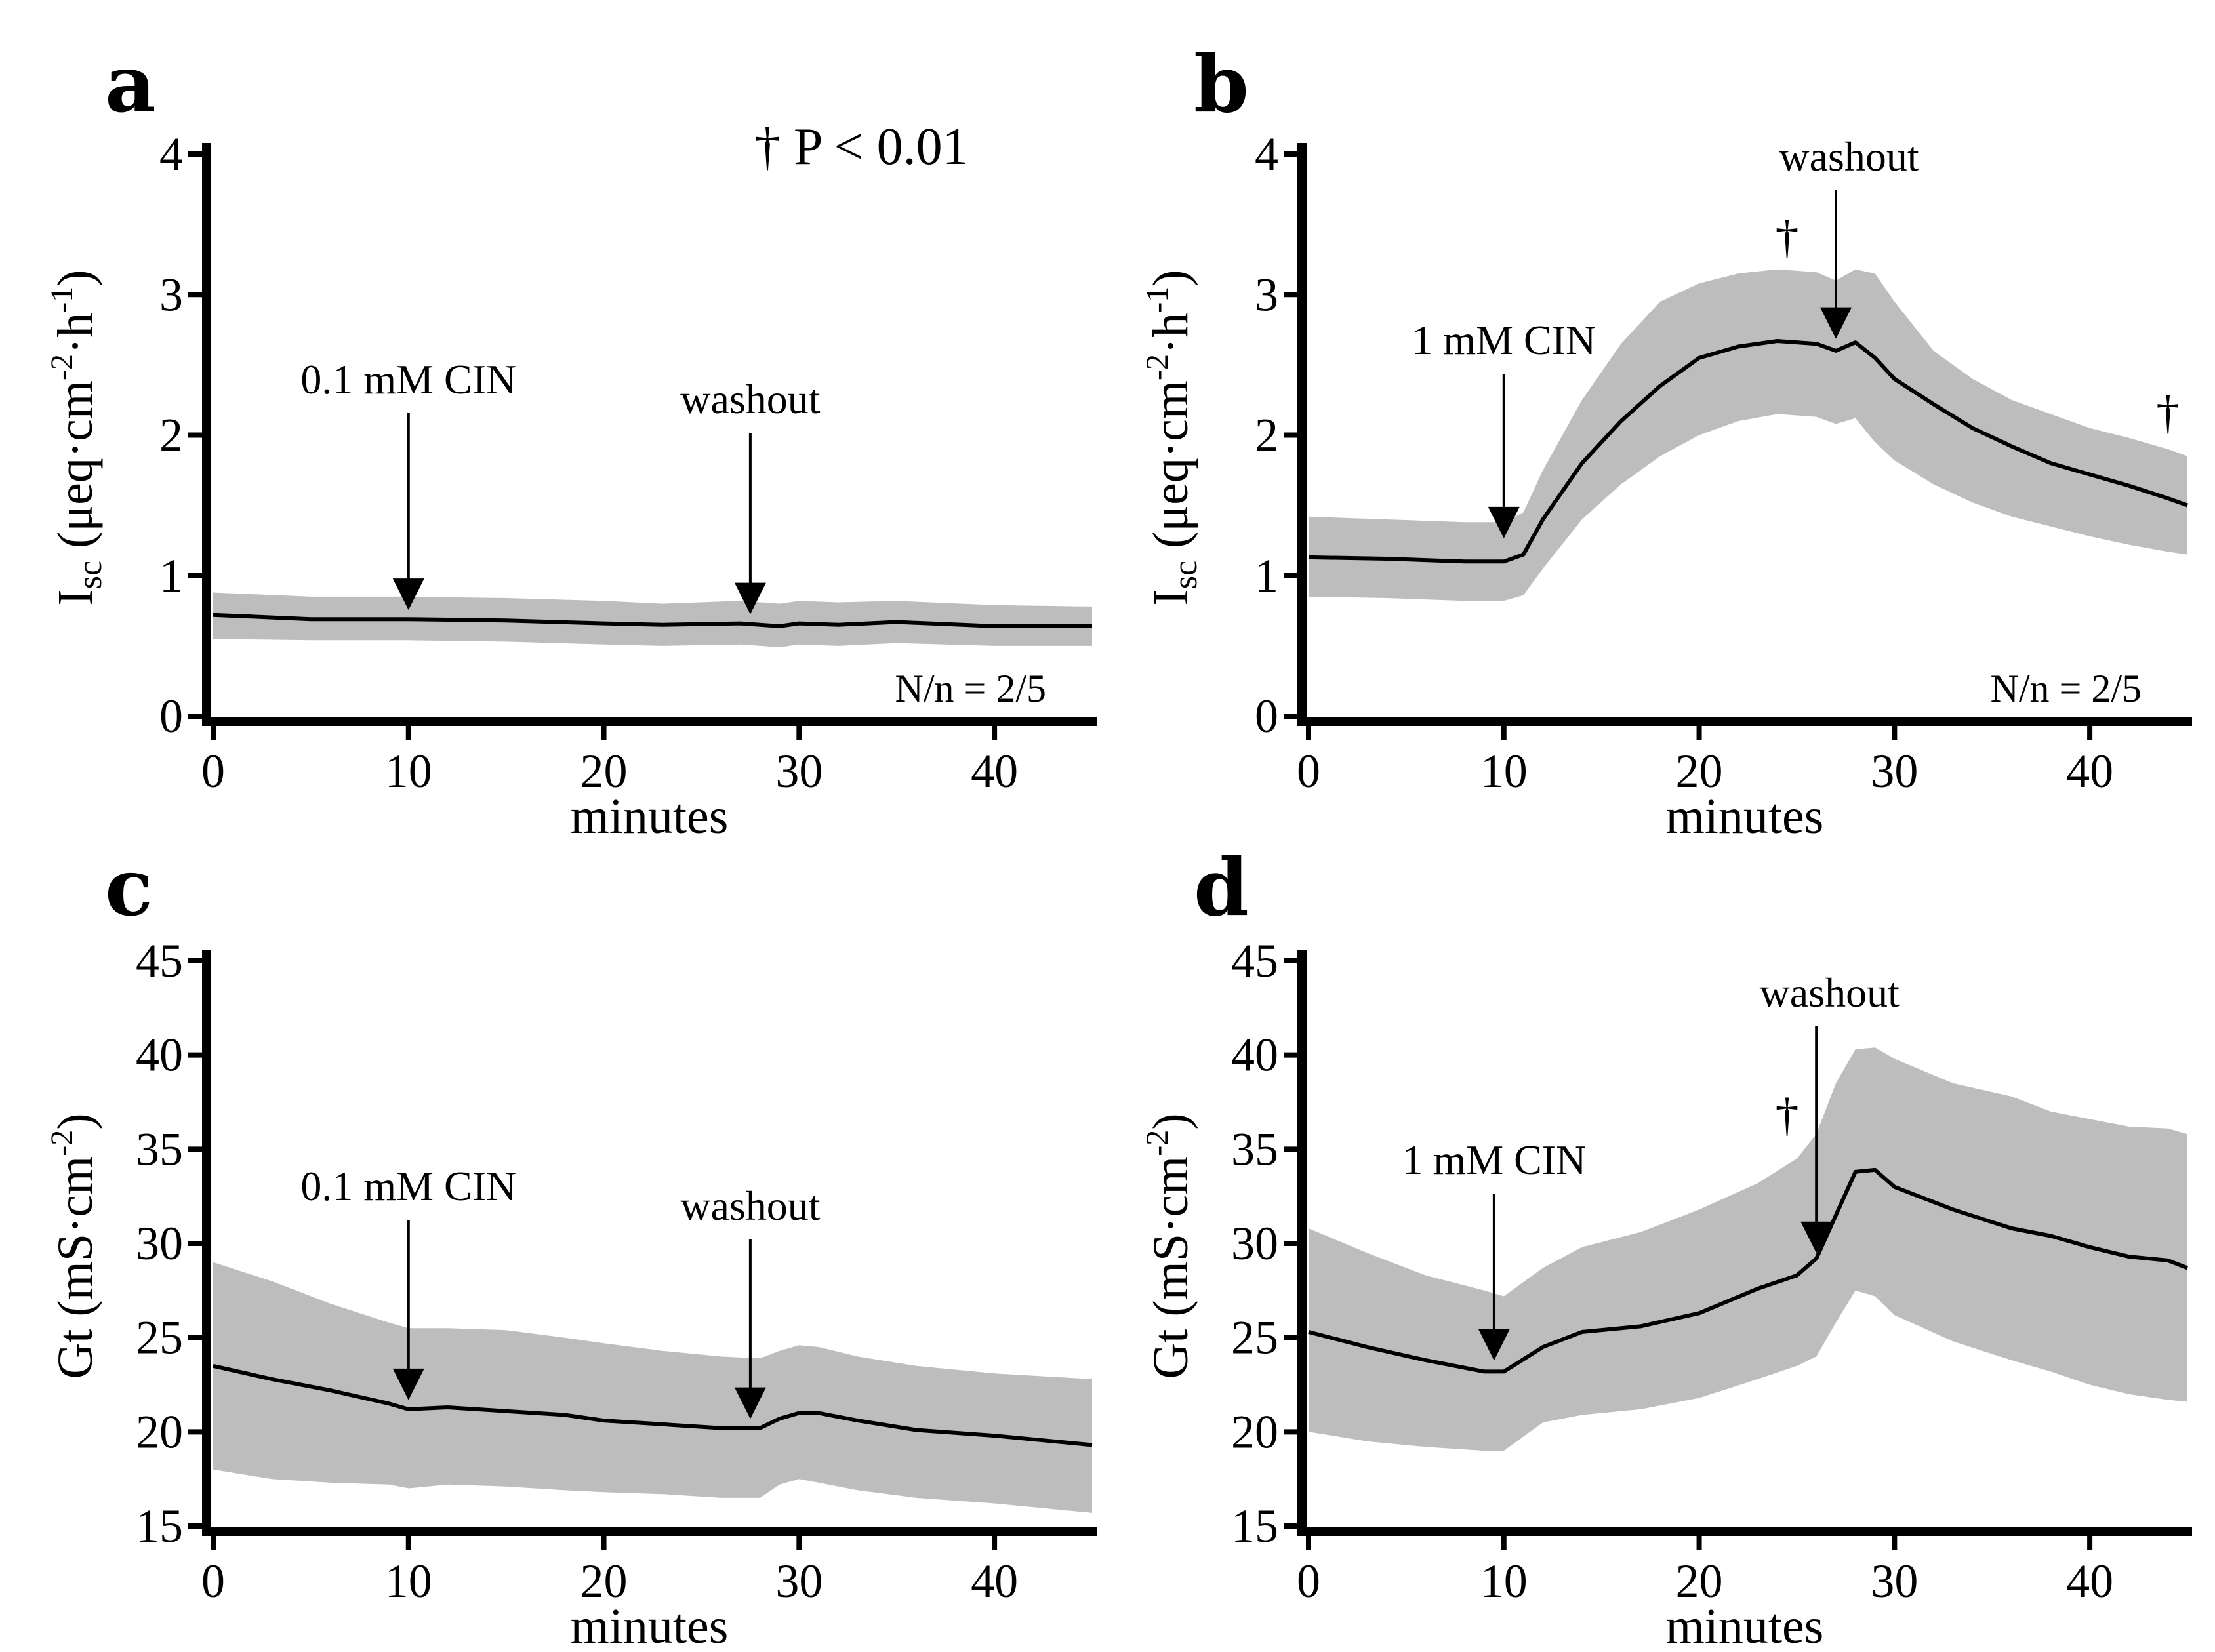 This screenshot has width=2215, height=1652. I want to click on x-tick-label-d-3: 30, so click(1894, 1581).